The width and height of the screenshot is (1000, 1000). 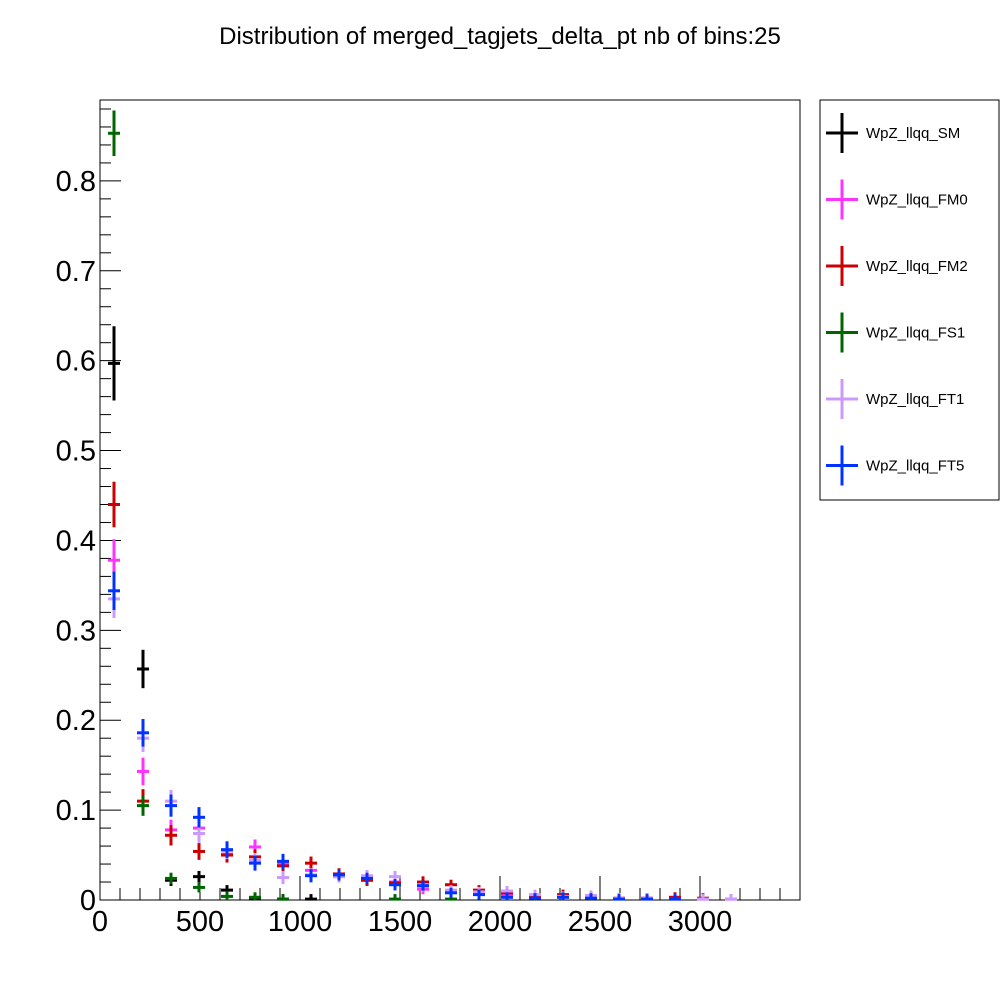 I want to click on y-tick-label: 0.6, so click(x=76, y=362).